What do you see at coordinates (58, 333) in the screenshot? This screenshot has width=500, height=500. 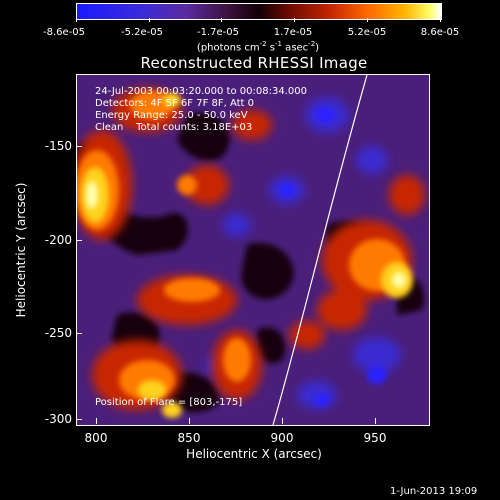 I see `y-tick-label: -250` at bounding box center [58, 333].